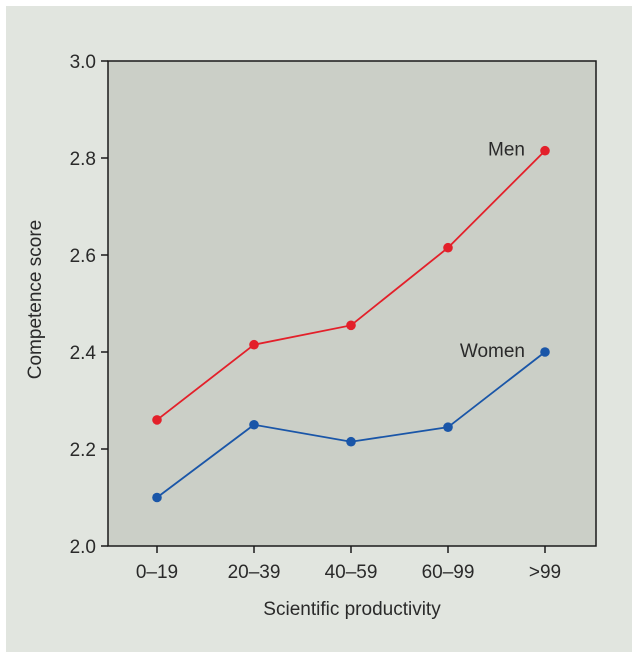  What do you see at coordinates (89, 305) in the screenshot?
I see `y-axis-ticks: 2.0 2.2 2.4 2.6 2.8 3.0` at bounding box center [89, 305].